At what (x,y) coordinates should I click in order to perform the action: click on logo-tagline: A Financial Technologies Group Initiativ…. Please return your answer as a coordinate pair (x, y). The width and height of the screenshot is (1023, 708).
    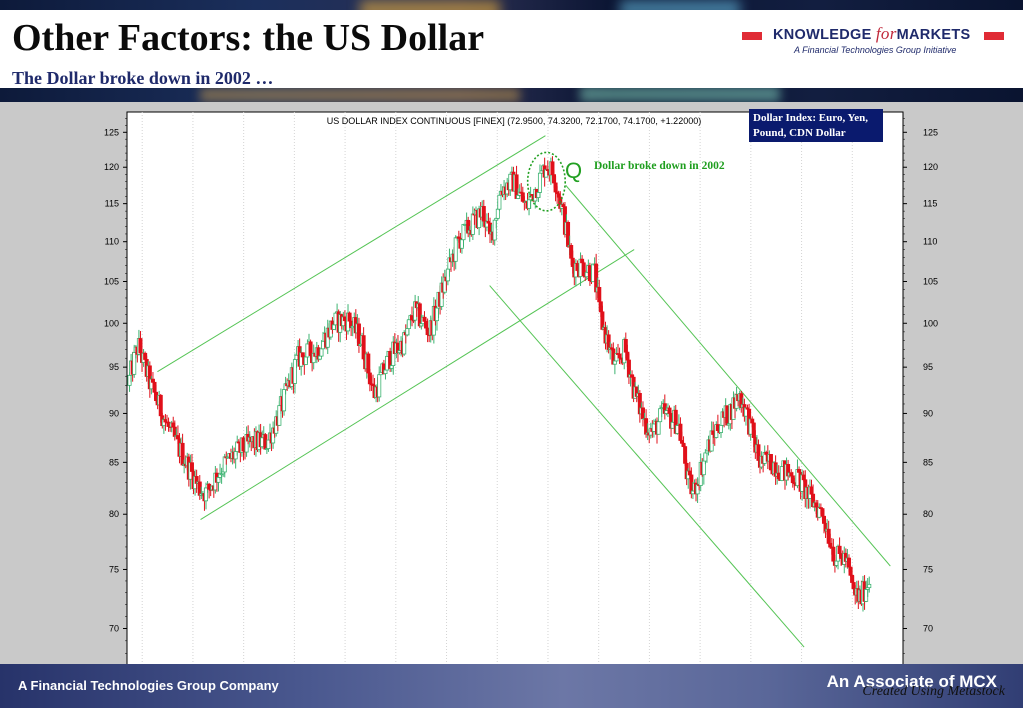
    Looking at the image, I should click on (875, 50).